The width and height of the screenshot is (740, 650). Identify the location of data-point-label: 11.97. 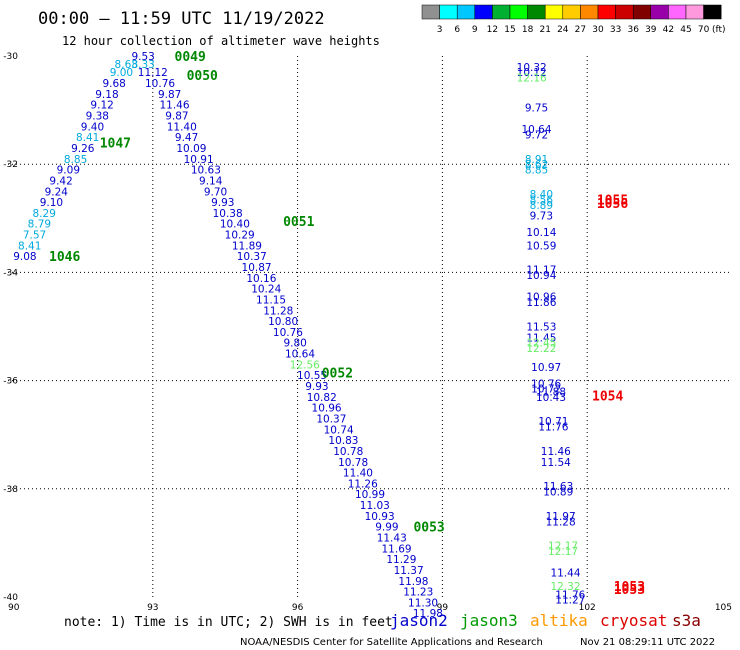
(561, 517).